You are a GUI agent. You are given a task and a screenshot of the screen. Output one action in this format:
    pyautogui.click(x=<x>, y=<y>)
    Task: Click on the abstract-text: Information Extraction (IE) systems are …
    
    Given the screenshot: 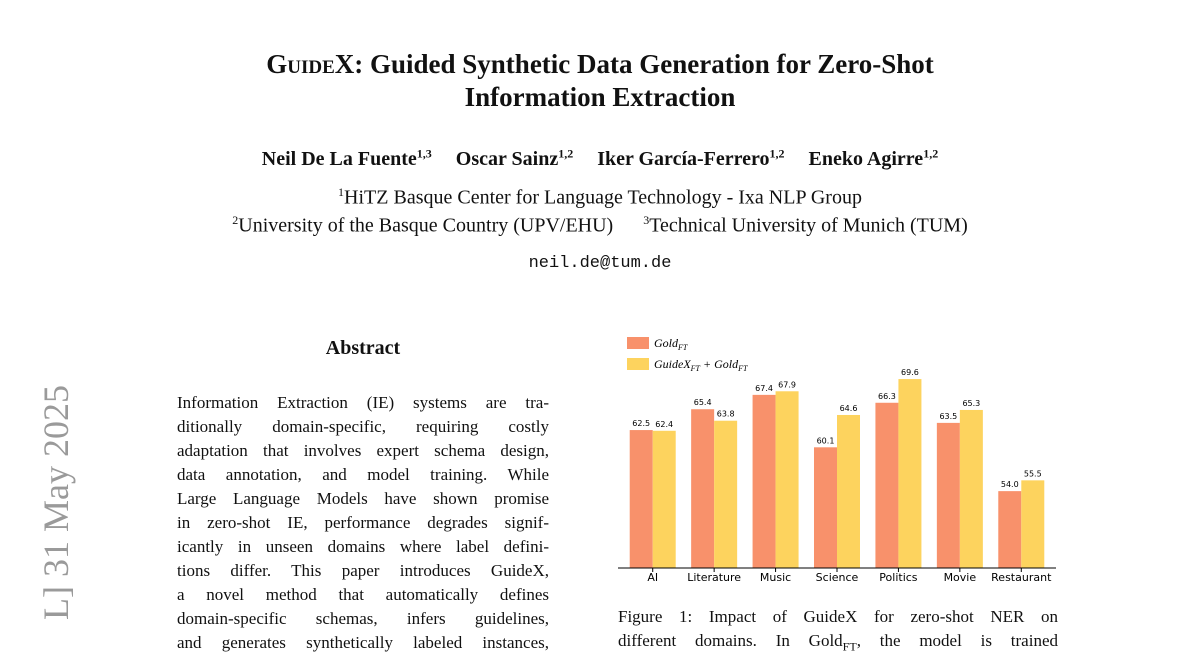 What is the action you would take?
    pyautogui.click(x=363, y=523)
    